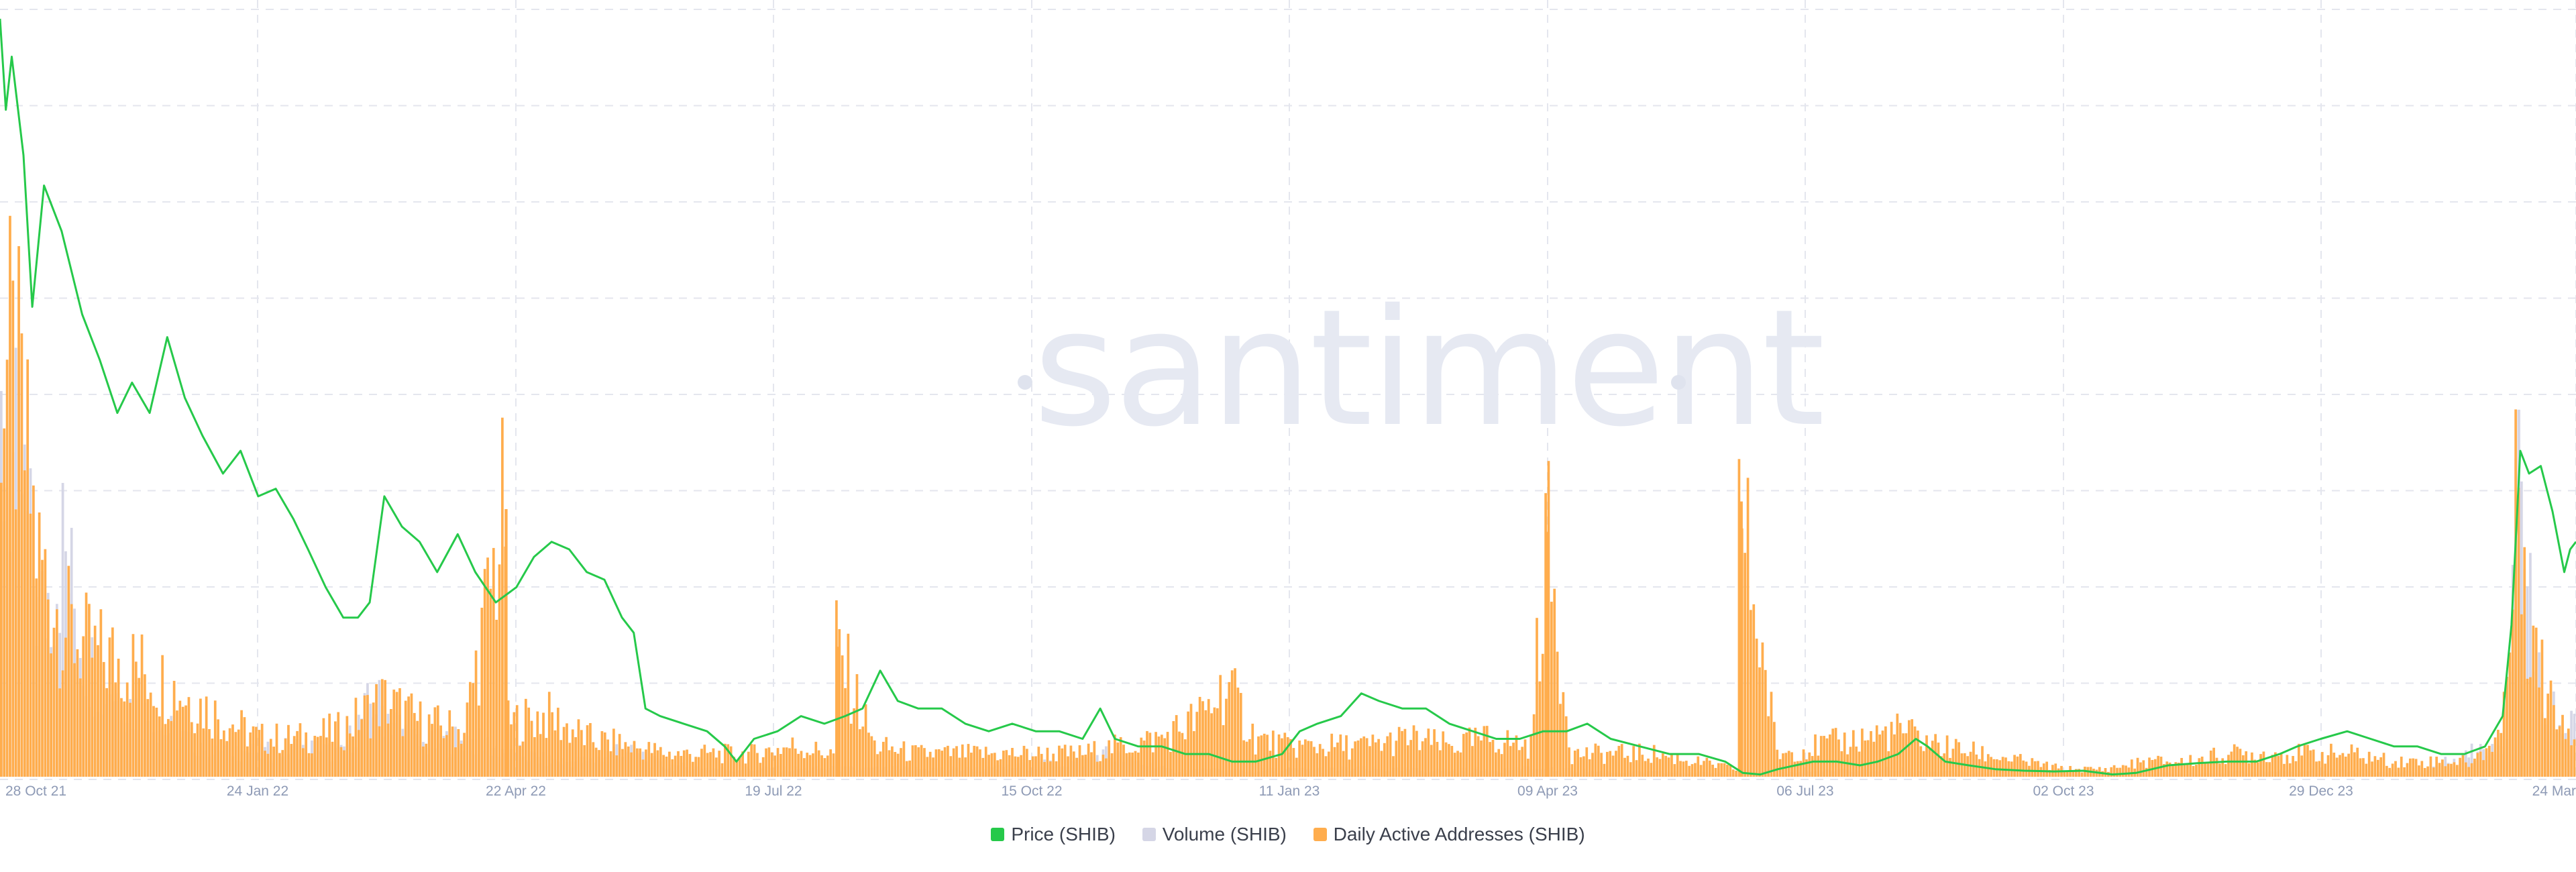  I want to click on x-tick-label: 11 Jan 23, so click(1289, 791).